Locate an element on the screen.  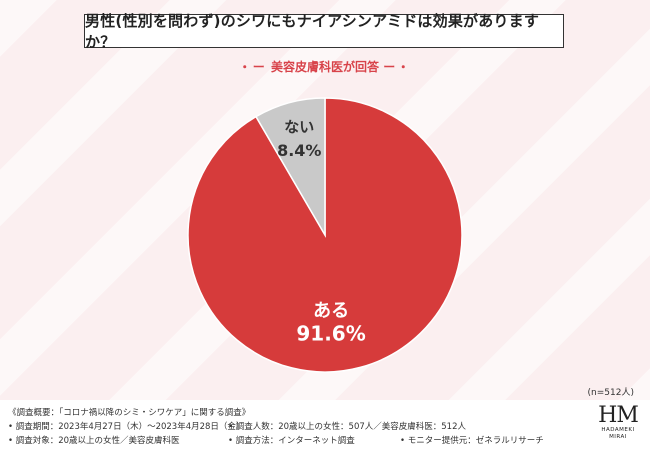
survey-method: • 調査方法：インターネット調査 is located at coordinates (291, 441).